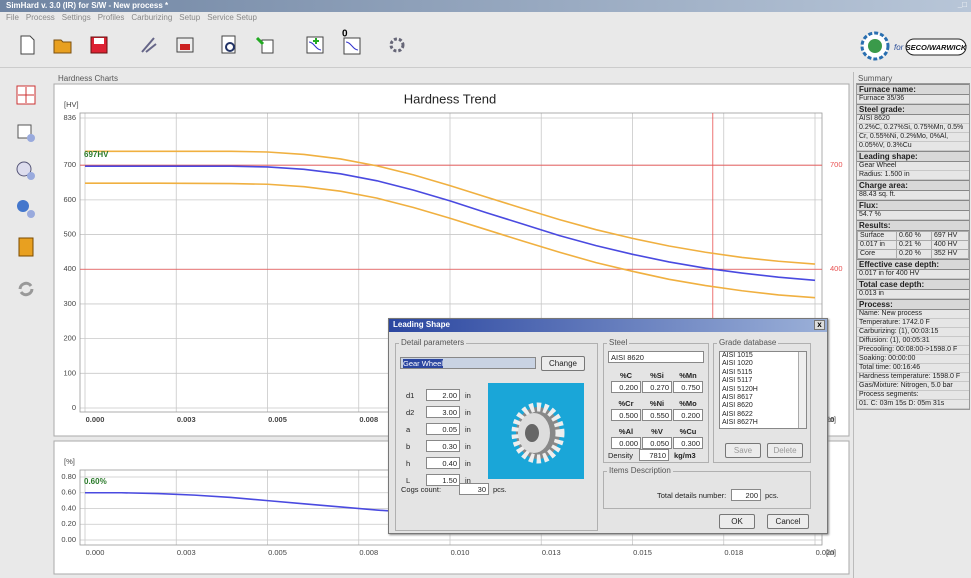 The height and width of the screenshot is (578, 971). I want to click on param-field: 1.50, so click(443, 480).